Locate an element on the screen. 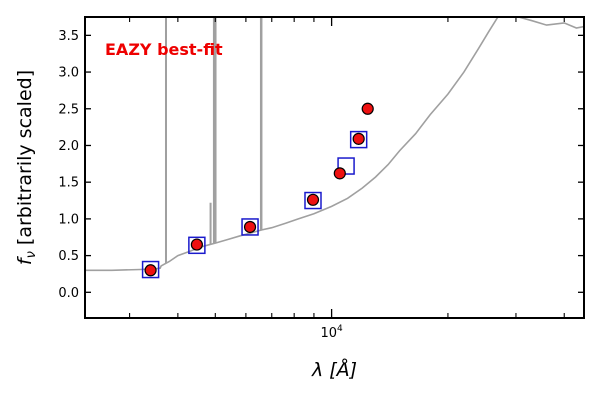 The width and height of the screenshot is (600, 400). y-tick-label: 2.0 is located at coordinates (68, 146).